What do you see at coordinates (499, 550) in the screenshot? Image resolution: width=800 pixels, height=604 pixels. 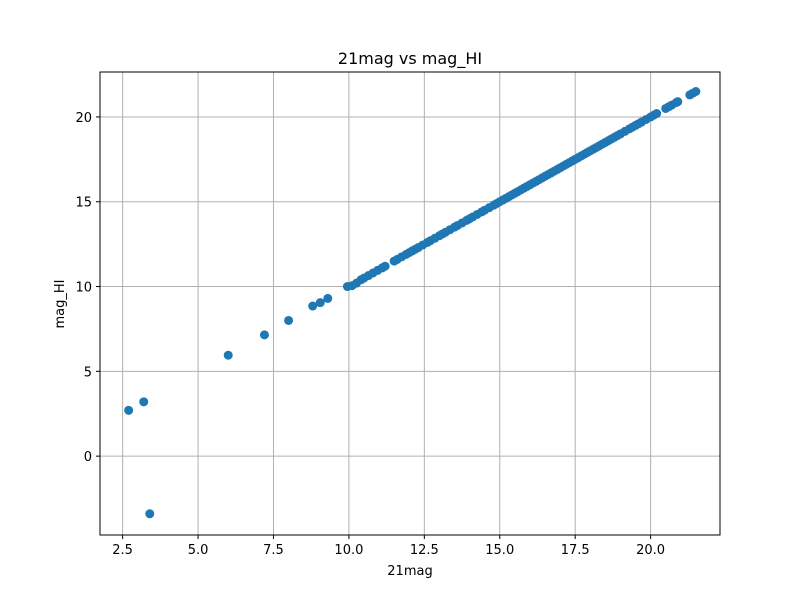 I see `x-tick-label: 15.0` at bounding box center [499, 550].